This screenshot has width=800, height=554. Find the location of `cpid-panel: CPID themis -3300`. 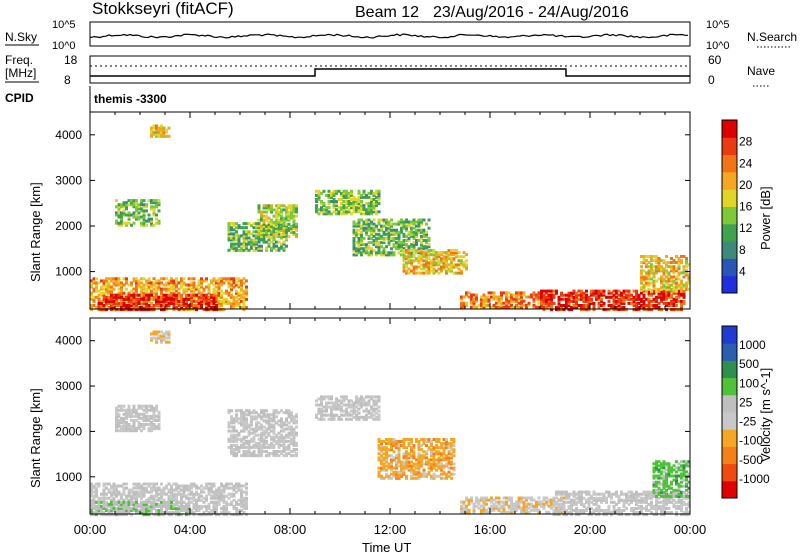

cpid-panel: CPID themis -3300 is located at coordinates (86, 99).